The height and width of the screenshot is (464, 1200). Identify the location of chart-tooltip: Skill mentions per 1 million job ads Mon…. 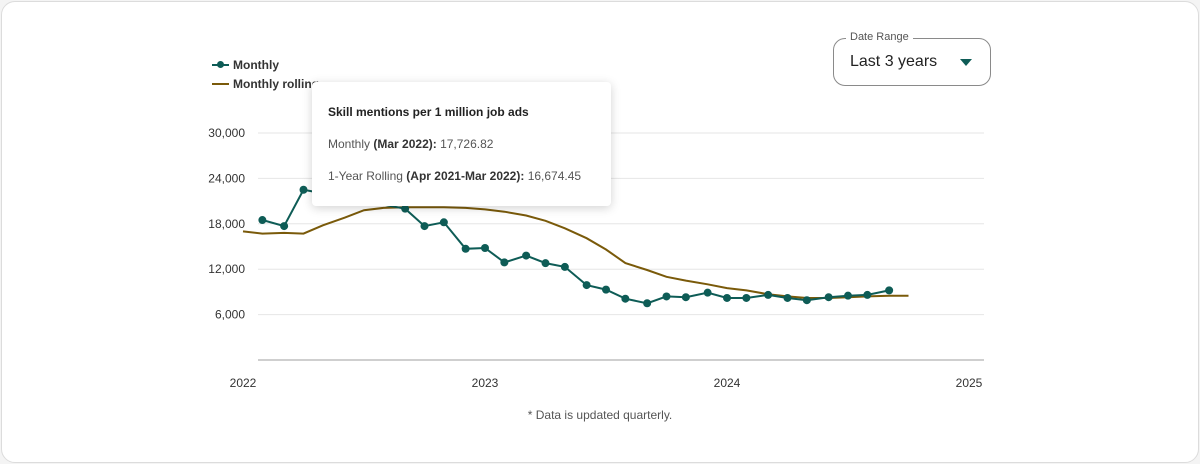
(461, 144).